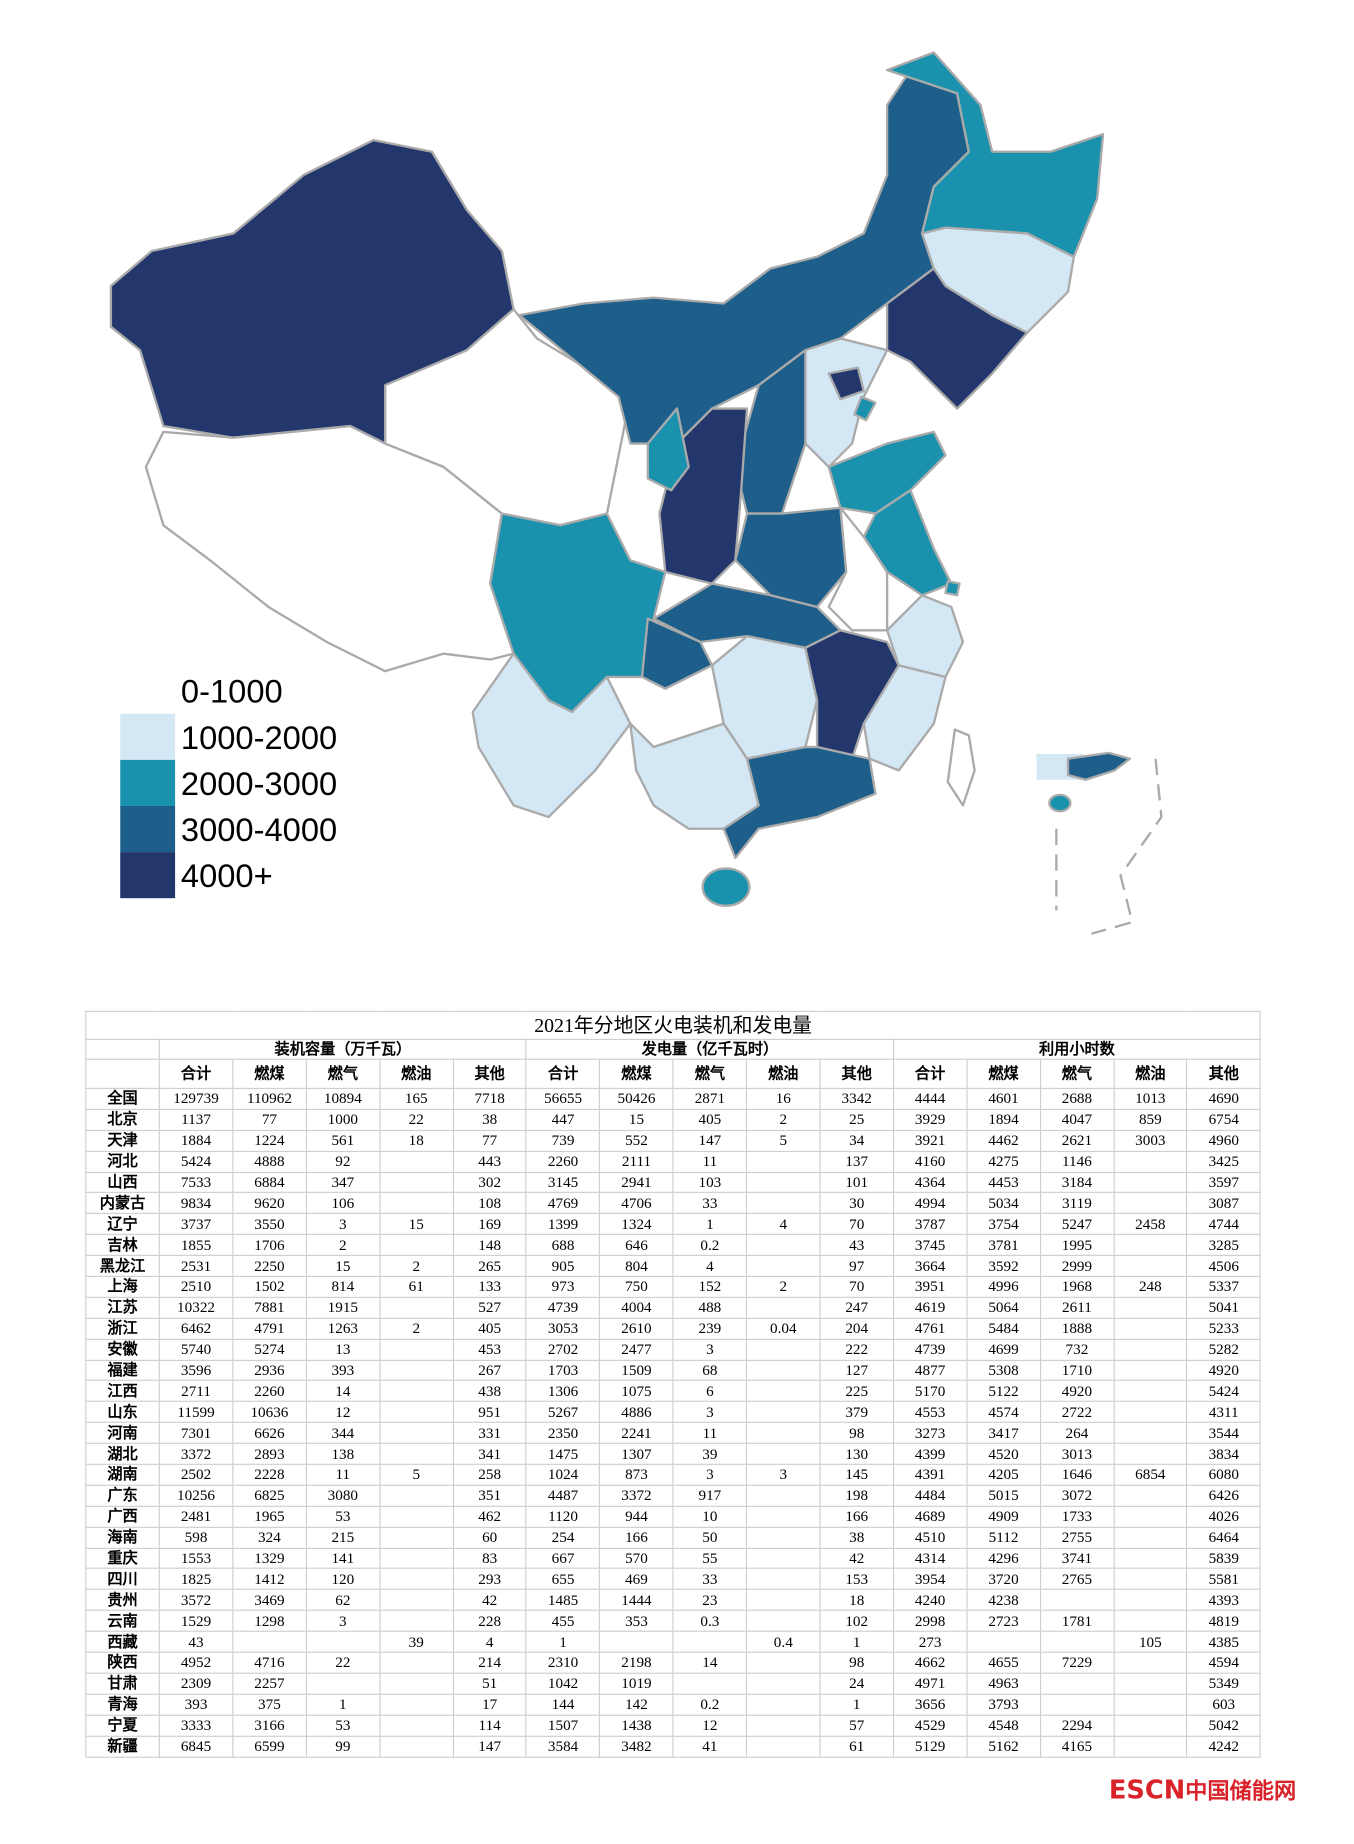 Image resolution: width=1354 pixels, height=1844 pixels. What do you see at coordinates (122, 1328) in the screenshot?
I see `region-name: 浙江` at bounding box center [122, 1328].